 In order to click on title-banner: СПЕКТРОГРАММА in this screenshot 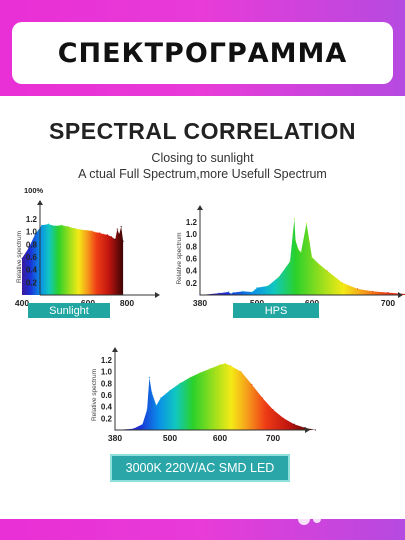, I will do `click(202, 53)`.